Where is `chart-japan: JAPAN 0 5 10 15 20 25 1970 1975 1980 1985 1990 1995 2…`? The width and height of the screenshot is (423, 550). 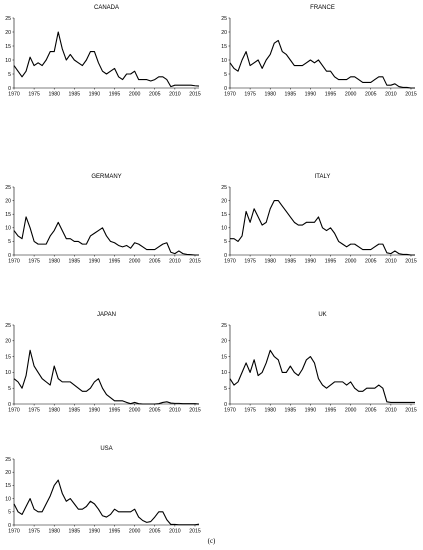 chart-japan: JAPAN 0 5 10 15 20 25 1970 1975 1980 1985 1990 1995 2… is located at coordinates (103, 363).